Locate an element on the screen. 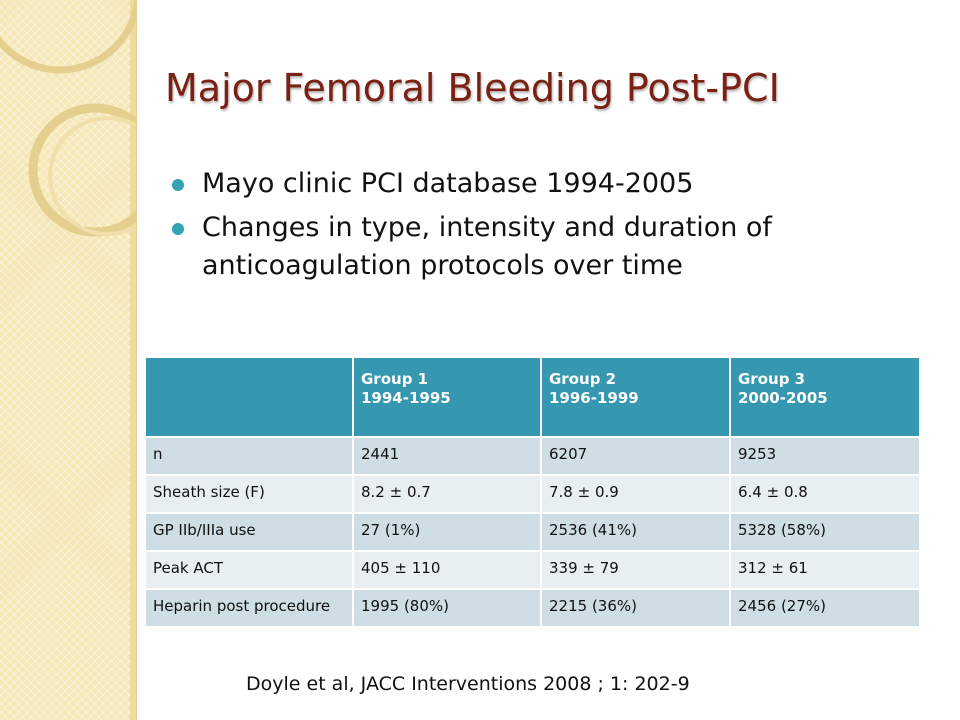 The image size is (960, 720). table-cell: 27 (1%) is located at coordinates (447, 532).